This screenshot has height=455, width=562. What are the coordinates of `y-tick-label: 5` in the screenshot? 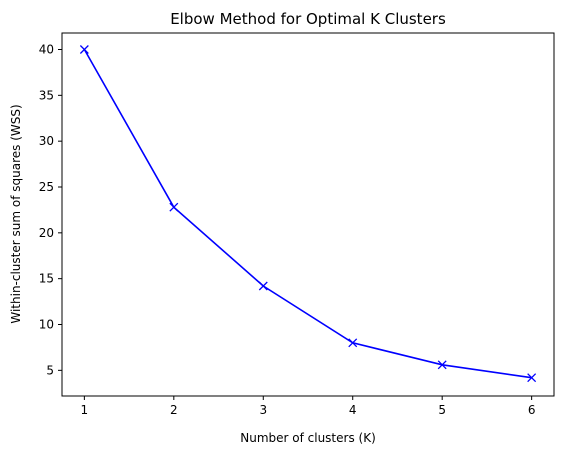 It's located at (50, 370).